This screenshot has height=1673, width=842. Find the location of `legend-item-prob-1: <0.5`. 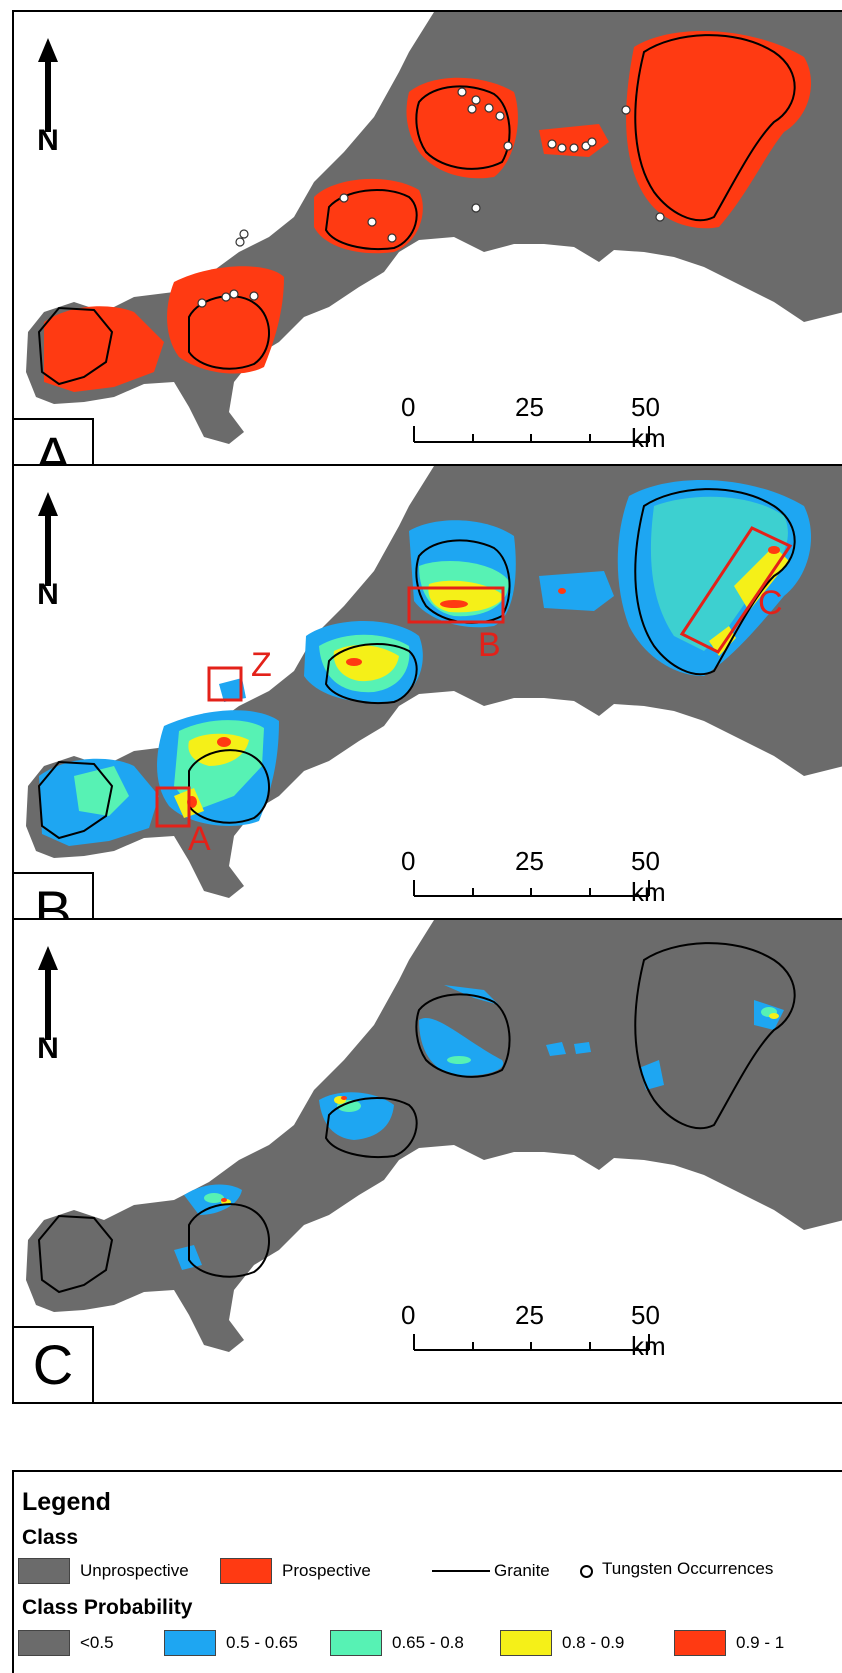

legend-item-prob-1: <0.5 is located at coordinates (88, 1644).